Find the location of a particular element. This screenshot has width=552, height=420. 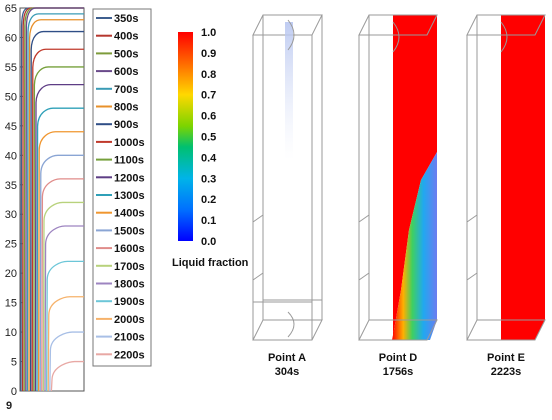

panel-point-a: Point A 304s is located at coordinates (287, 196).